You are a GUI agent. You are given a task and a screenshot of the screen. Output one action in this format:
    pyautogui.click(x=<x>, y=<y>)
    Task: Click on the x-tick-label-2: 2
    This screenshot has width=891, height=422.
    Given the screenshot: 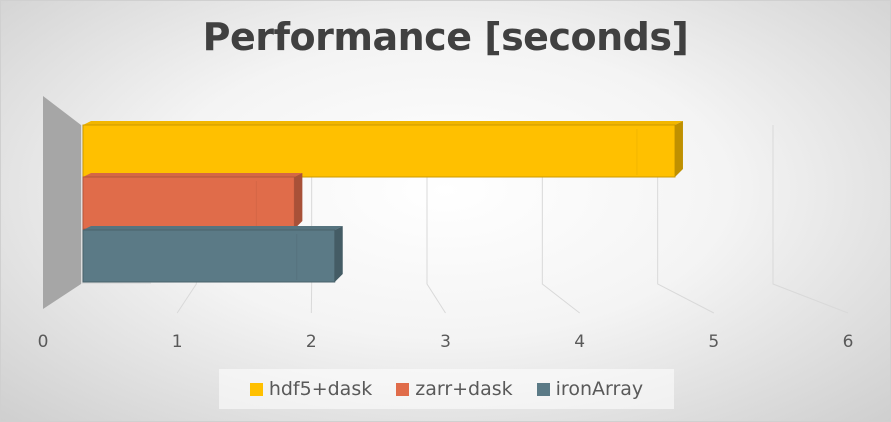 What is the action you would take?
    pyautogui.click(x=311, y=342)
    